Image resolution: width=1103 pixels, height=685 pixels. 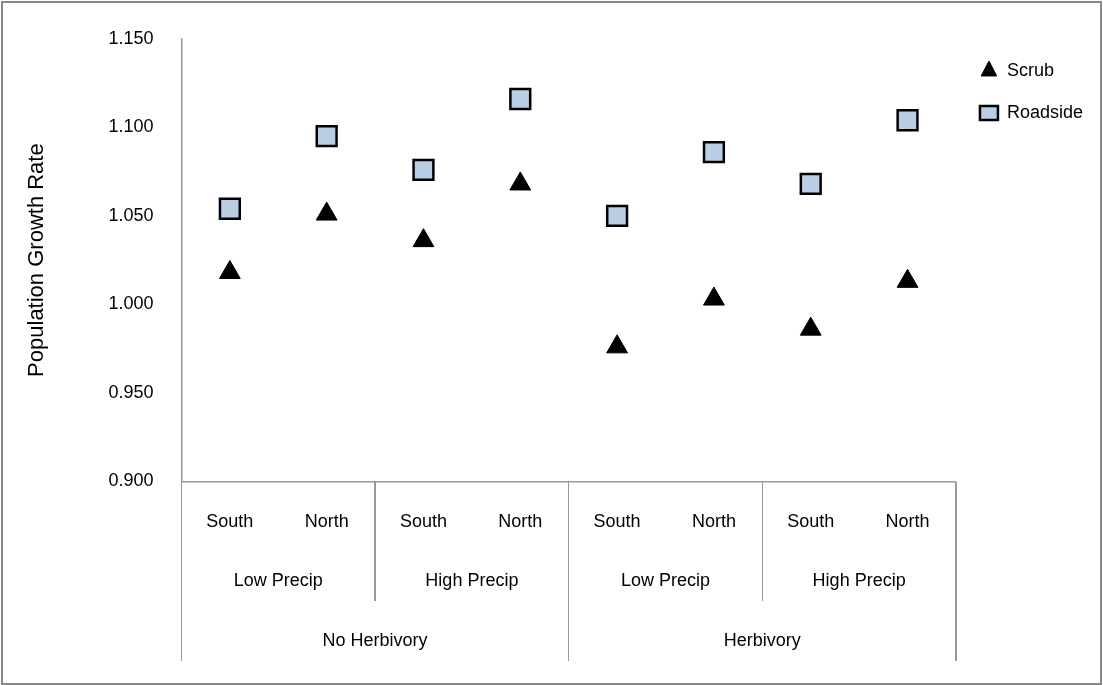 I want to click on y-tick-label: 0.950, so click(x=131, y=391).